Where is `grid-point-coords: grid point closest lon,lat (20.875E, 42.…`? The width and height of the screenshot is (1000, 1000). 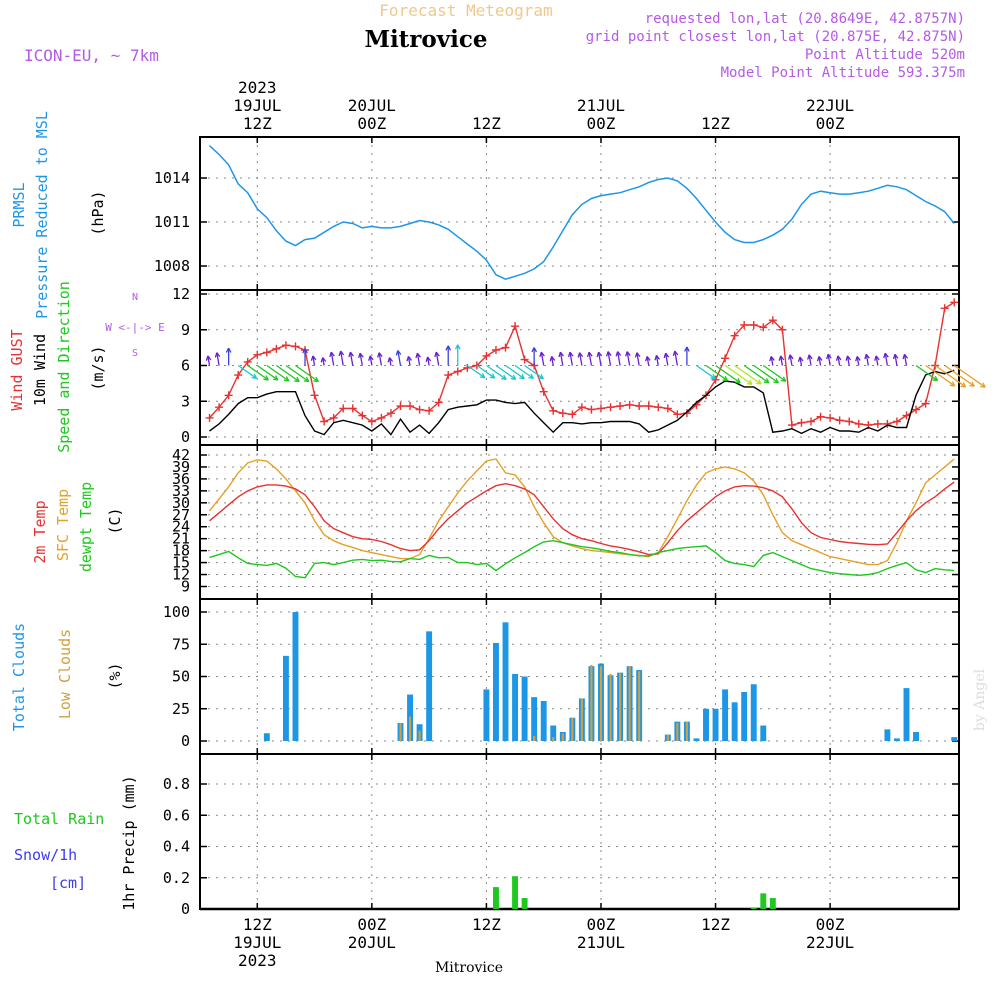
grid-point-coords: grid point closest lon,lat (20.875E, 42.… is located at coordinates (775, 37).